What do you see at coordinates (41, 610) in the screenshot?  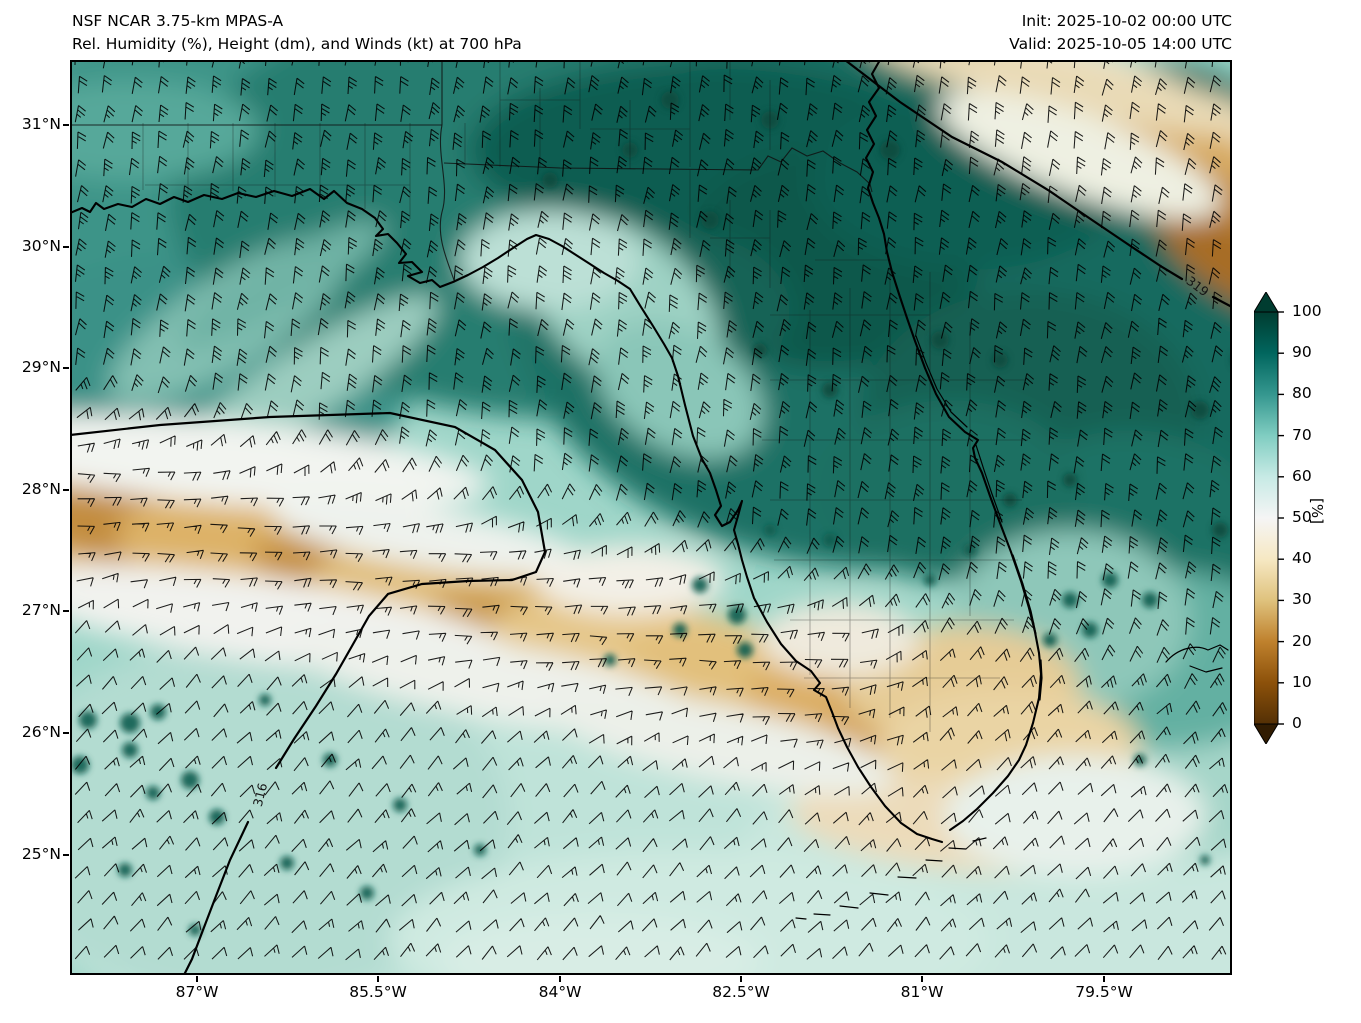 I see `y-tick-label: 27°N` at bounding box center [41, 610].